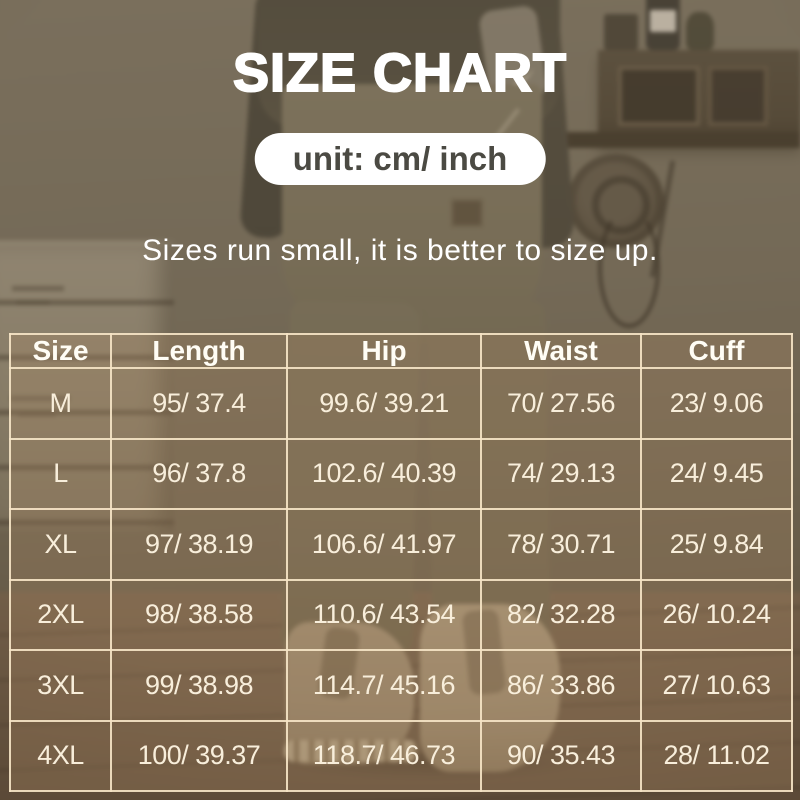 This screenshot has height=800, width=800. What do you see at coordinates (60, 403) in the screenshot?
I see `size-cell: M` at bounding box center [60, 403].